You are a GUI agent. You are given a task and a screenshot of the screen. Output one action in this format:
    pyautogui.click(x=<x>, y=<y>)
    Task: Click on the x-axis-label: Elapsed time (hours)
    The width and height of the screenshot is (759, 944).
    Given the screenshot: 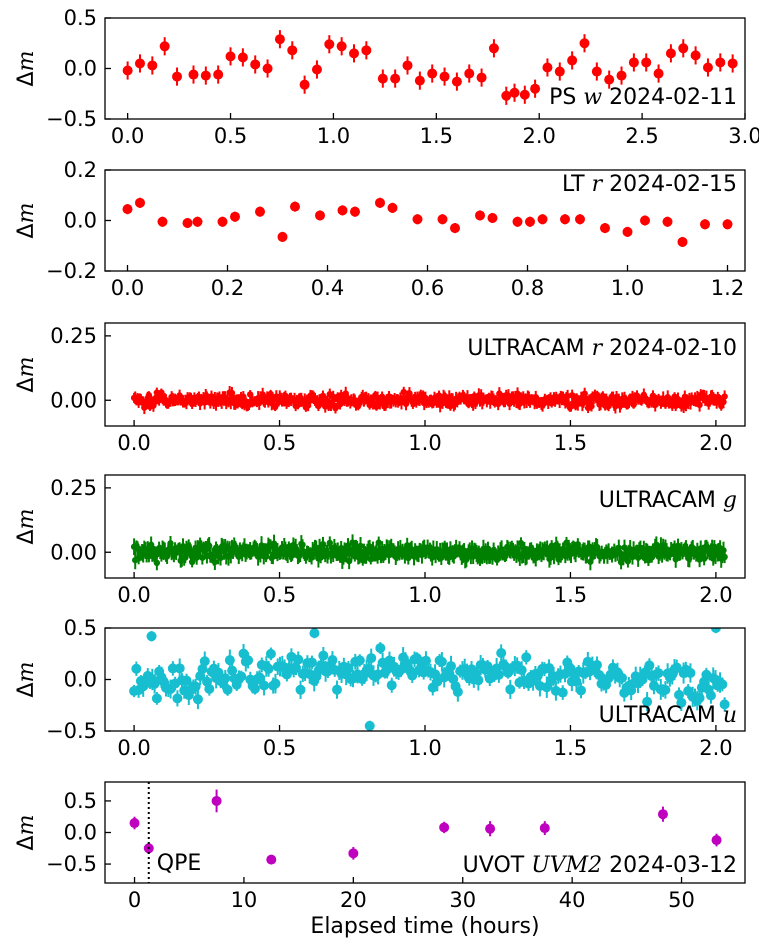 What is the action you would take?
    pyautogui.click(x=424, y=926)
    